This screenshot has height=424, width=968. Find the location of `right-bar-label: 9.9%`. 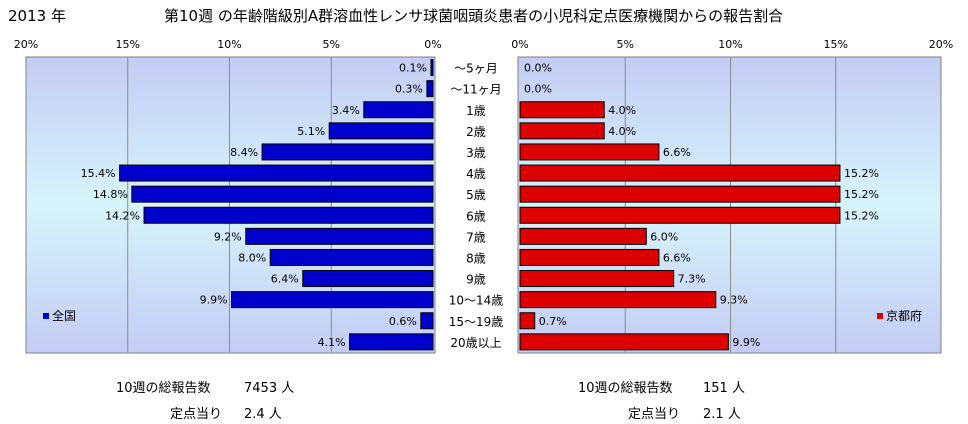

right-bar-label: 9.9% is located at coordinates (746, 342).